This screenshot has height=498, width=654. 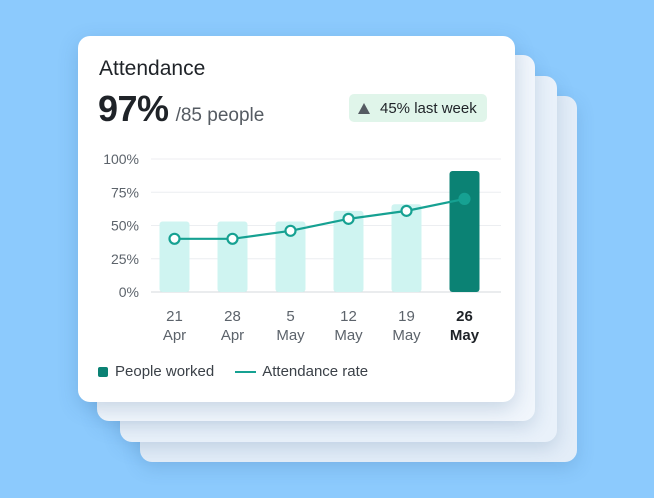 What do you see at coordinates (319, 218) in the screenshot?
I see `attendance-rate-line` at bounding box center [319, 218].